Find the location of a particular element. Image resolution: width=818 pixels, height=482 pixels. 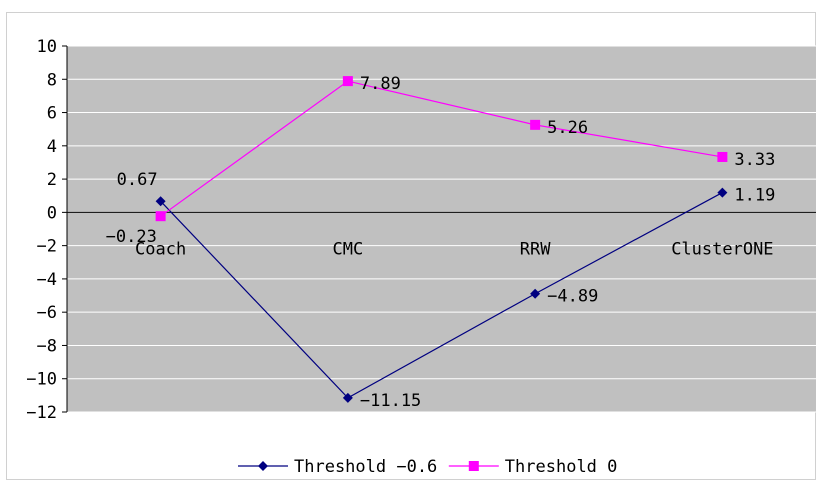

legend: Threshold −0.6 Threshold 0 is located at coordinates (427, 467).